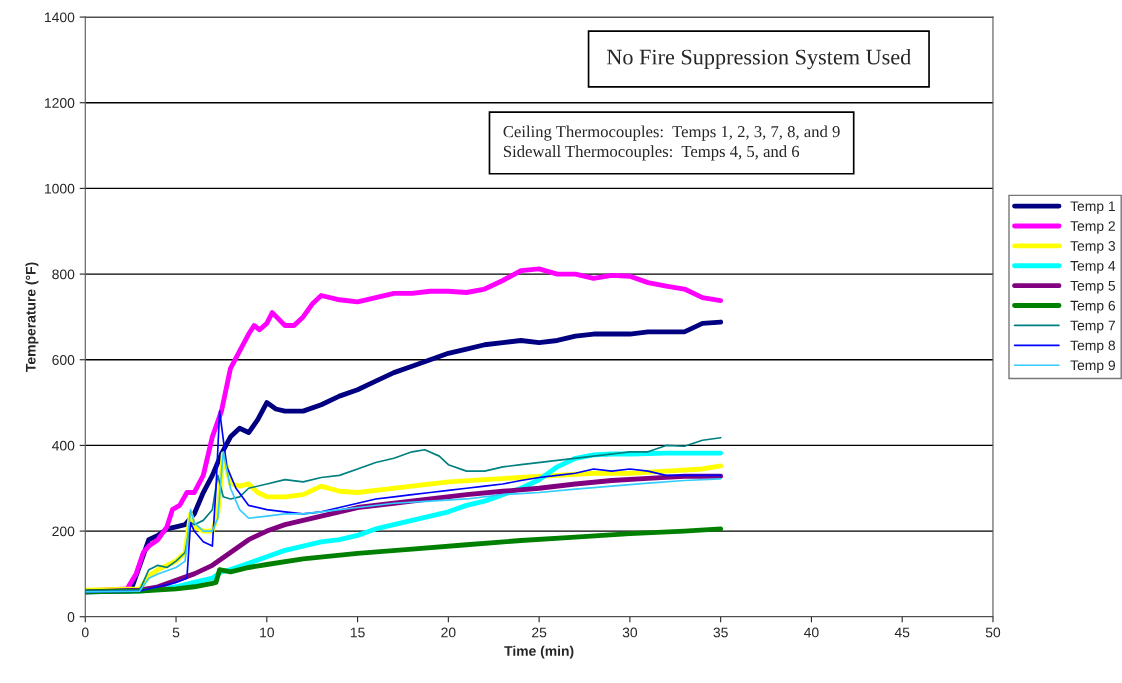  Describe the element at coordinates (60, 188) in the screenshot. I see `y-tick-label: 1000` at that location.